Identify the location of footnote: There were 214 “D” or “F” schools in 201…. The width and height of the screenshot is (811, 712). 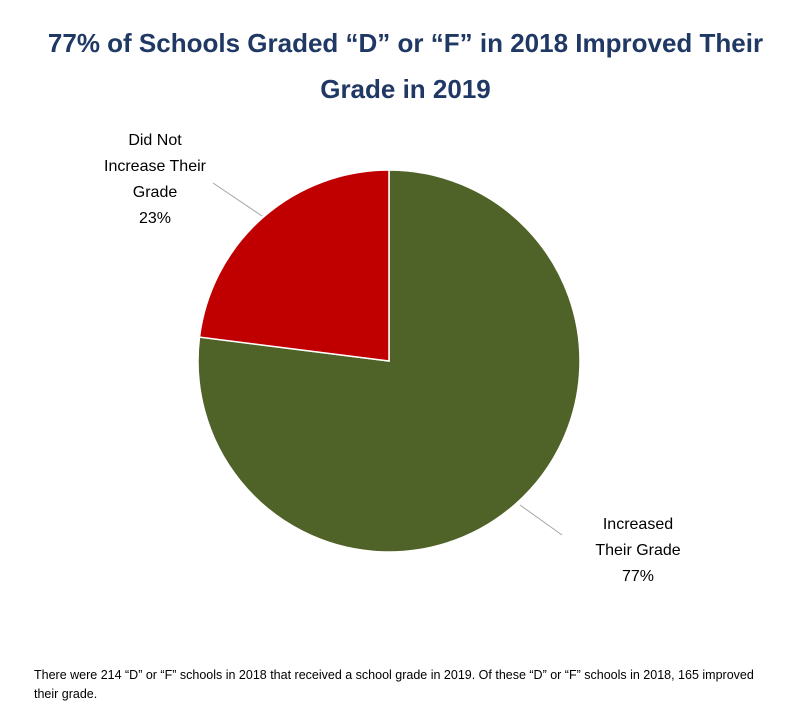
(394, 684).